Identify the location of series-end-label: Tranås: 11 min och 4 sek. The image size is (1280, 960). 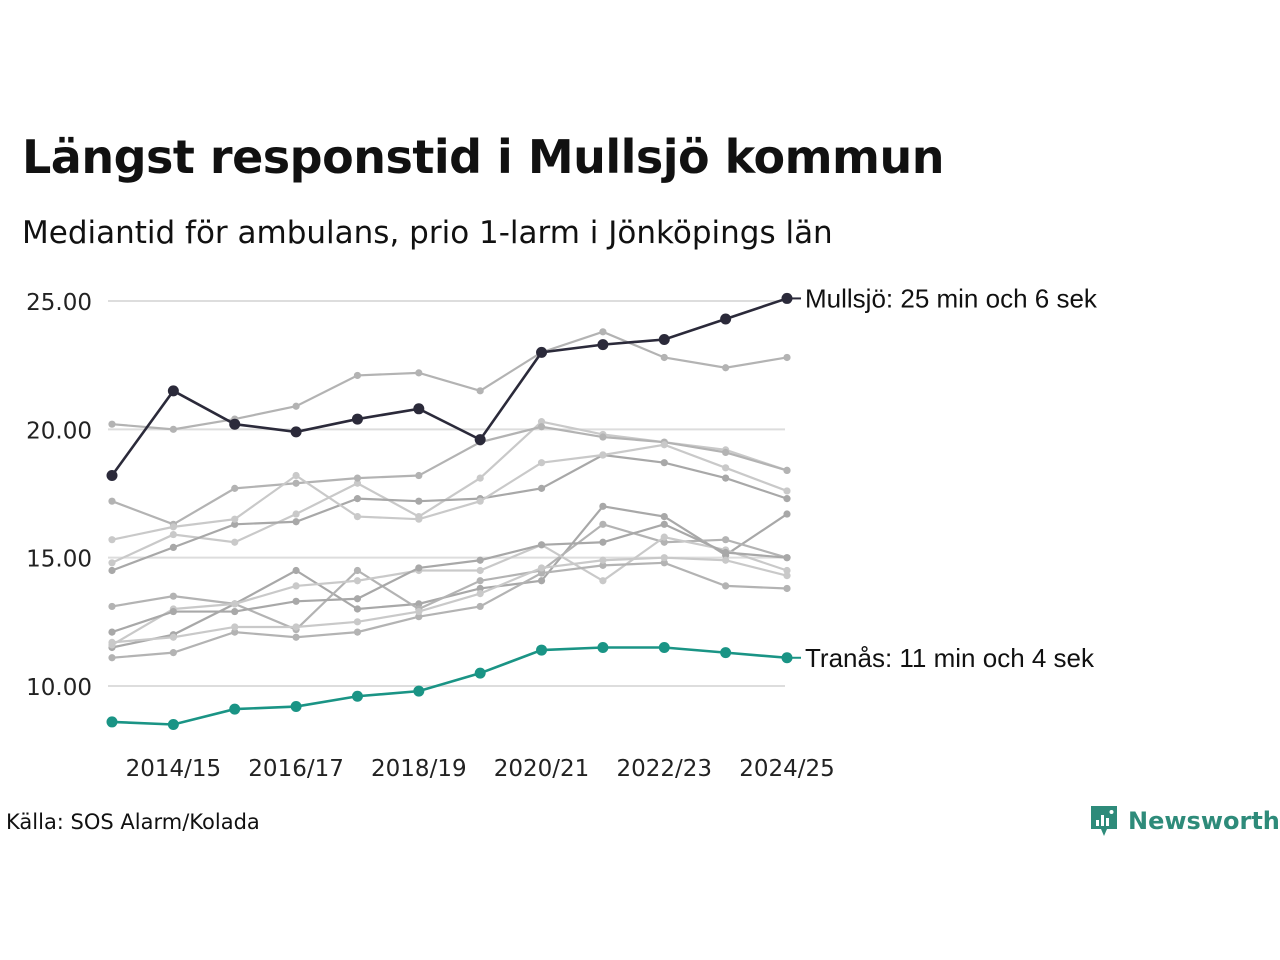
(950, 658).